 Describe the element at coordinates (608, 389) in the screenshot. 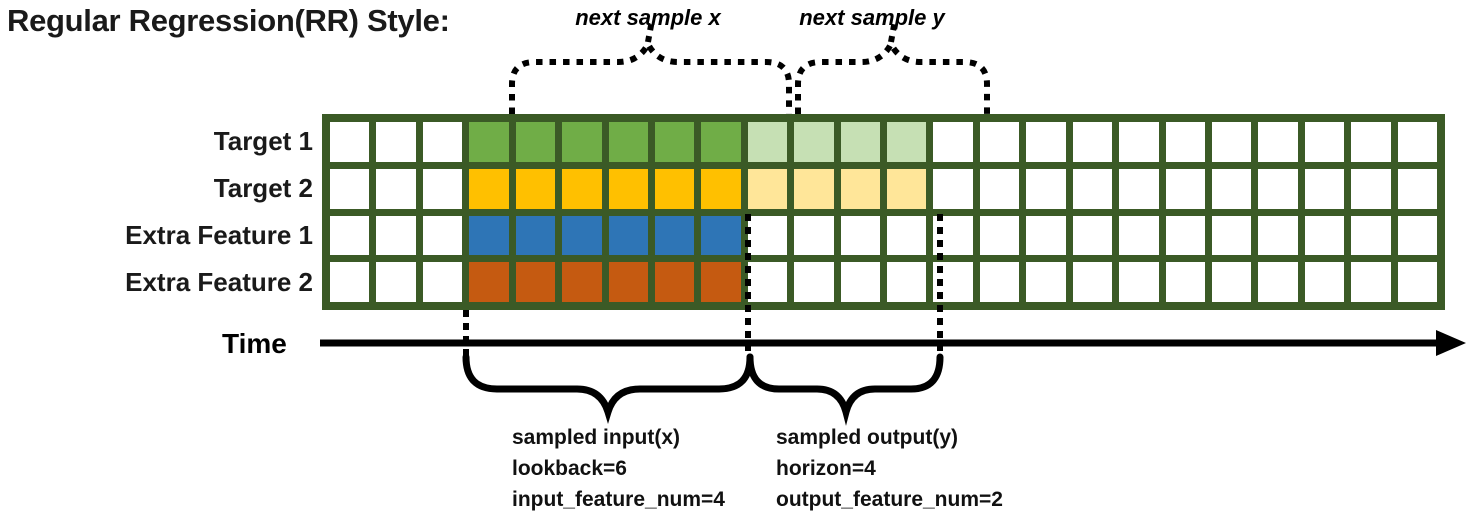

I see `sampled-input-brace` at that location.